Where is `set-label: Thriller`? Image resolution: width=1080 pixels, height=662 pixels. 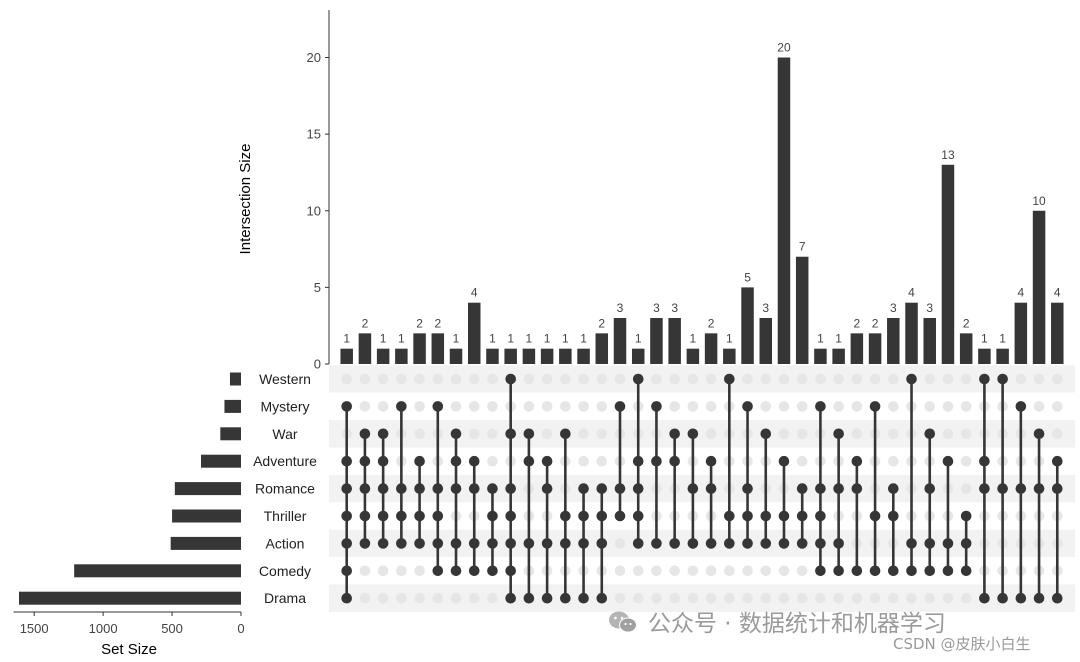 set-label: Thriller is located at coordinates (285, 516).